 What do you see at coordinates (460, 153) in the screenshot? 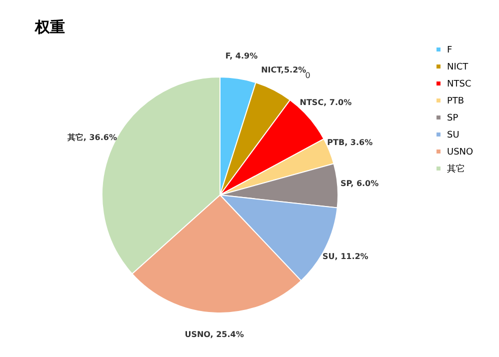
I see `legend-label: USNO` at bounding box center [460, 153].